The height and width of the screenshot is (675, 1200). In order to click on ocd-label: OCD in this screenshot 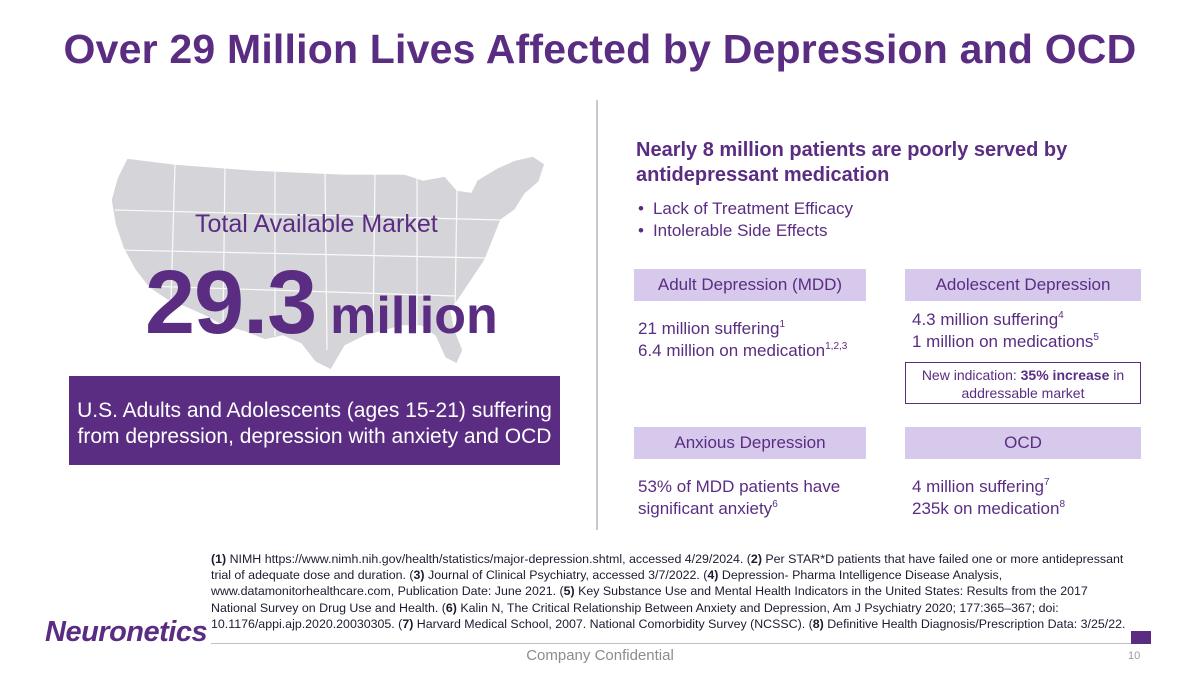, I will do `click(1023, 443)`.